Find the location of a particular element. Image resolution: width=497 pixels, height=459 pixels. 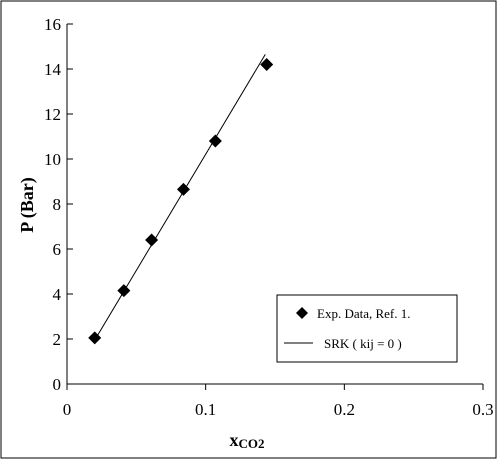

y-tick-label: 0 is located at coordinates (57, 384).